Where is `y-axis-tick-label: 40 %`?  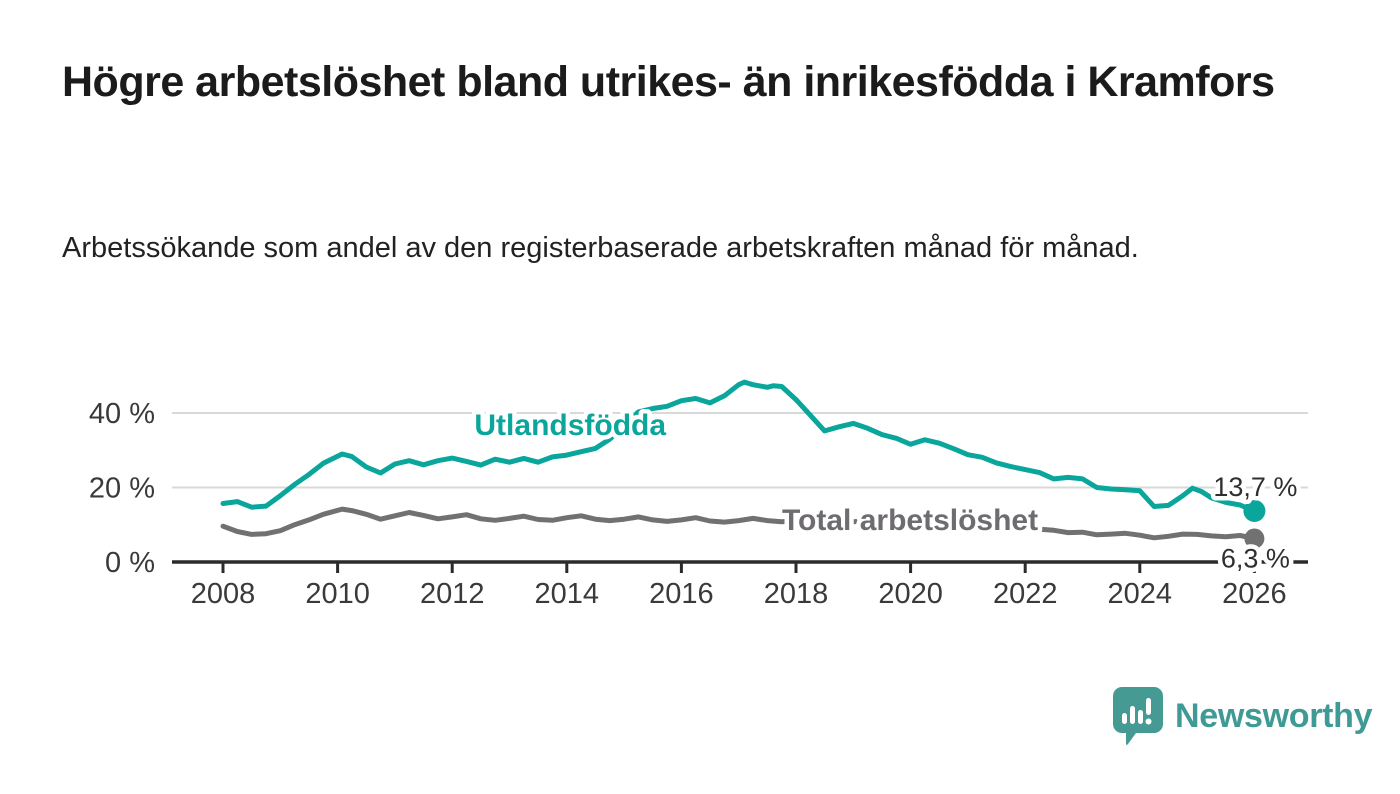
y-axis-tick-label: 40 % is located at coordinates (122, 414).